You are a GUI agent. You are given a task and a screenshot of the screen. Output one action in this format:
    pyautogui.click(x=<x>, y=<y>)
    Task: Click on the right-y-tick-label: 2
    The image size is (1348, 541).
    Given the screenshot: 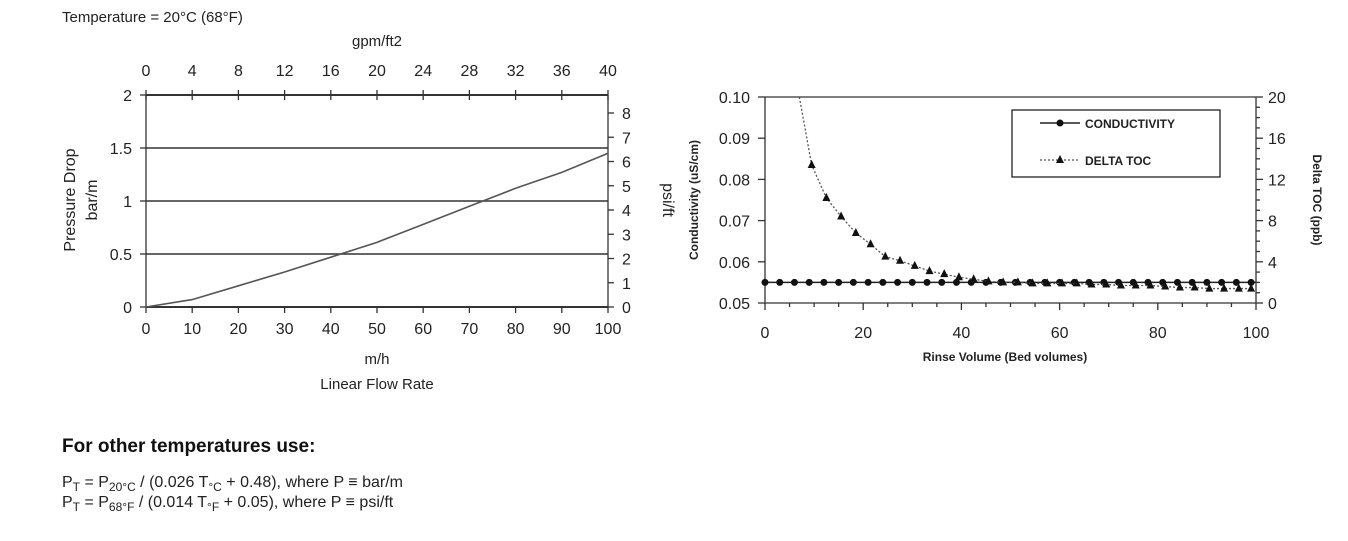 What is the action you would take?
    pyautogui.click(x=626, y=260)
    